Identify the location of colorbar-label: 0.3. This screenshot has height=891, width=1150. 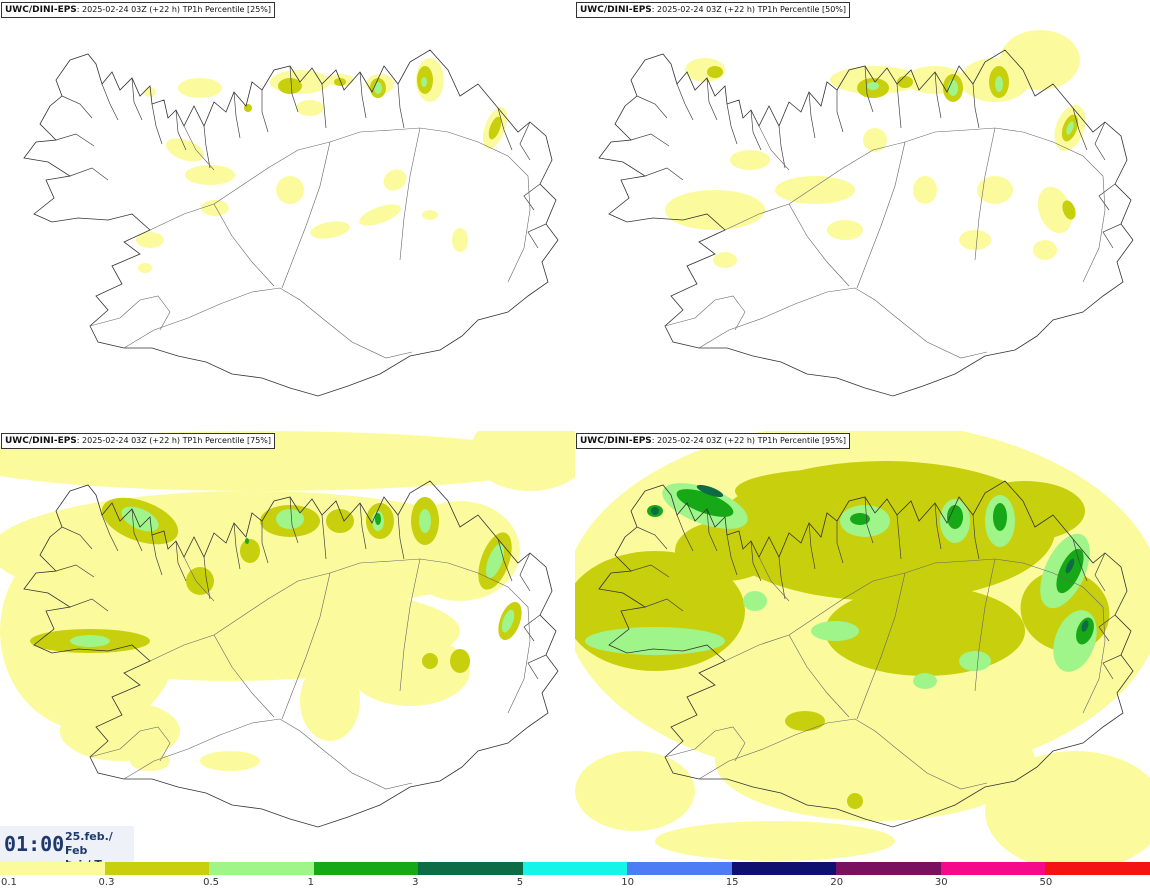
(106, 882).